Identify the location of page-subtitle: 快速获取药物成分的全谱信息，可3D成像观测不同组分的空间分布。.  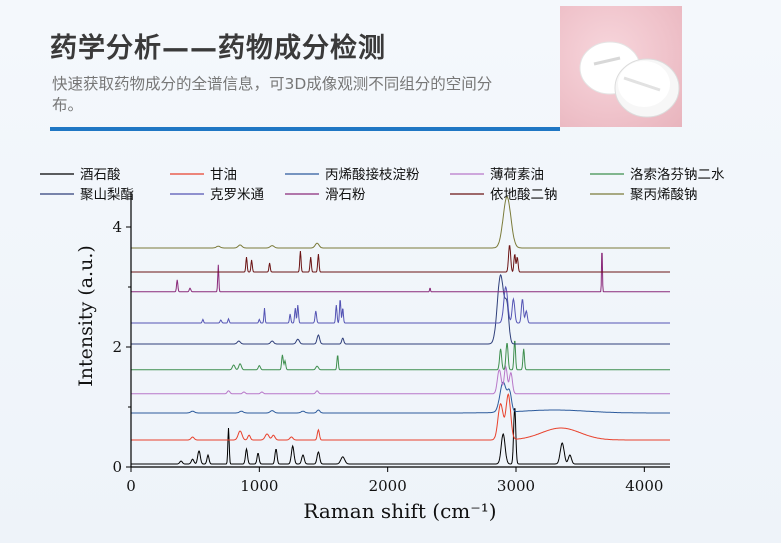
(272, 94).